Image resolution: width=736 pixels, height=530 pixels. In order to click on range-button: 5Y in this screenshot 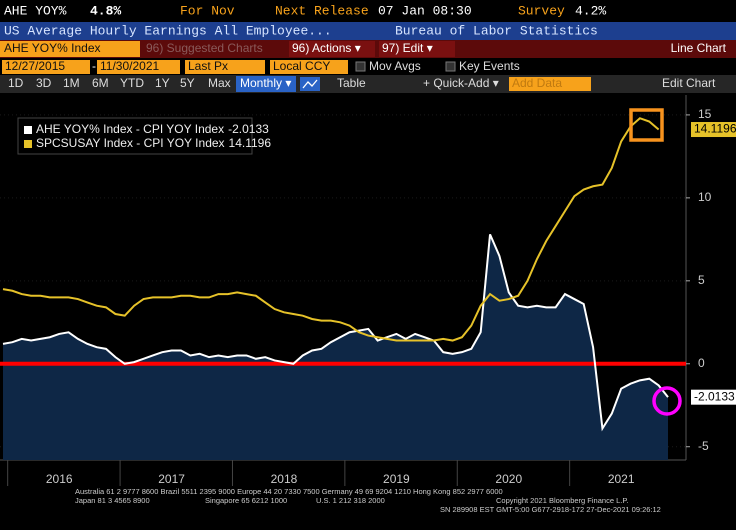, I will do `click(187, 83)`.